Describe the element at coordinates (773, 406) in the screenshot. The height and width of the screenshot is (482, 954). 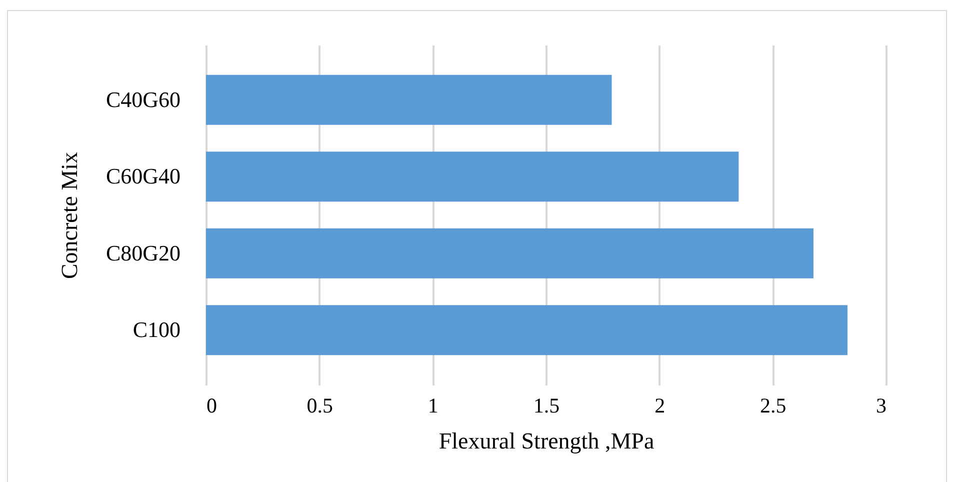
I see `x-tick-label: 2.5` at that location.